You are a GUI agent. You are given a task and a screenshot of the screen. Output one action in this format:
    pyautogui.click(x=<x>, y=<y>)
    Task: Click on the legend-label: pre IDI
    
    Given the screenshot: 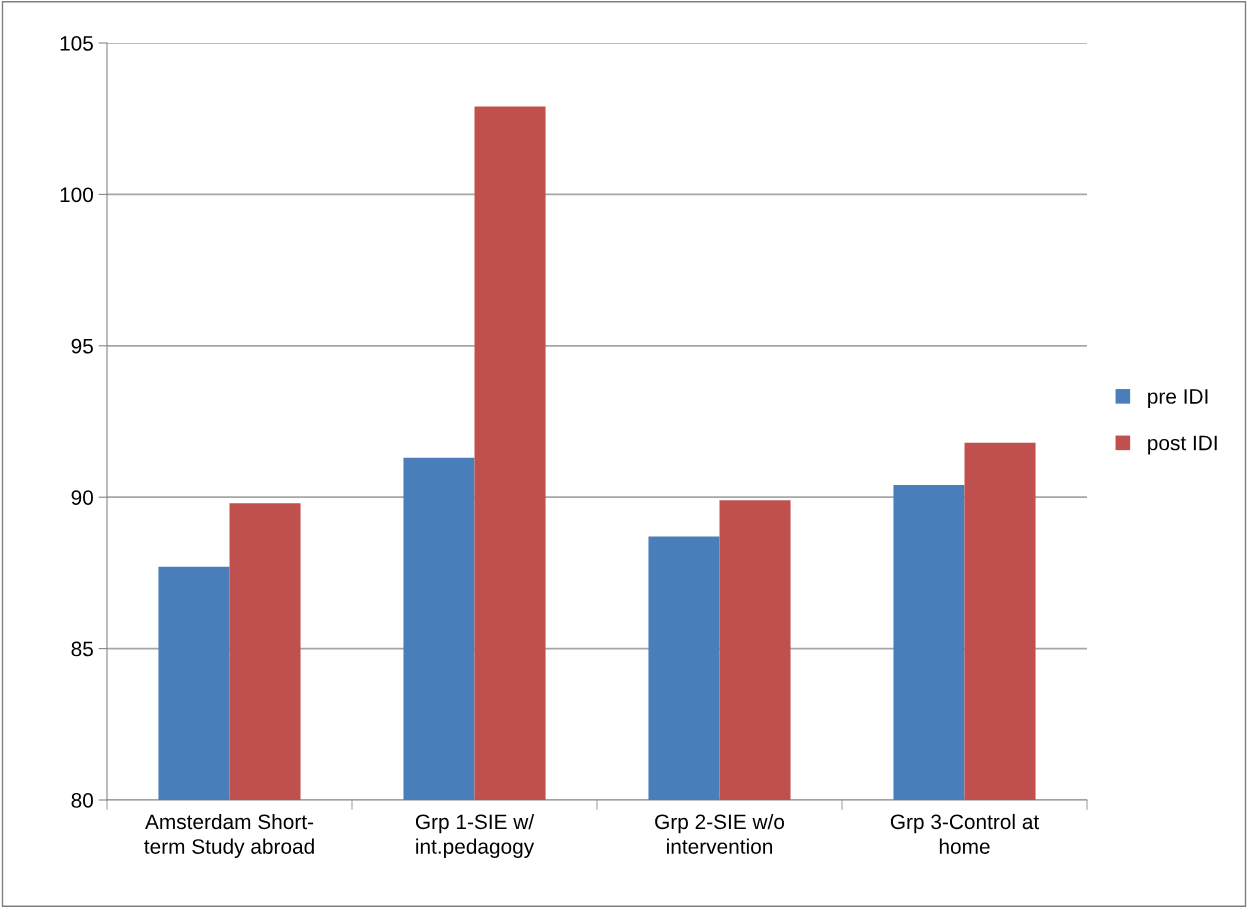 What is the action you would take?
    pyautogui.click(x=1178, y=398)
    